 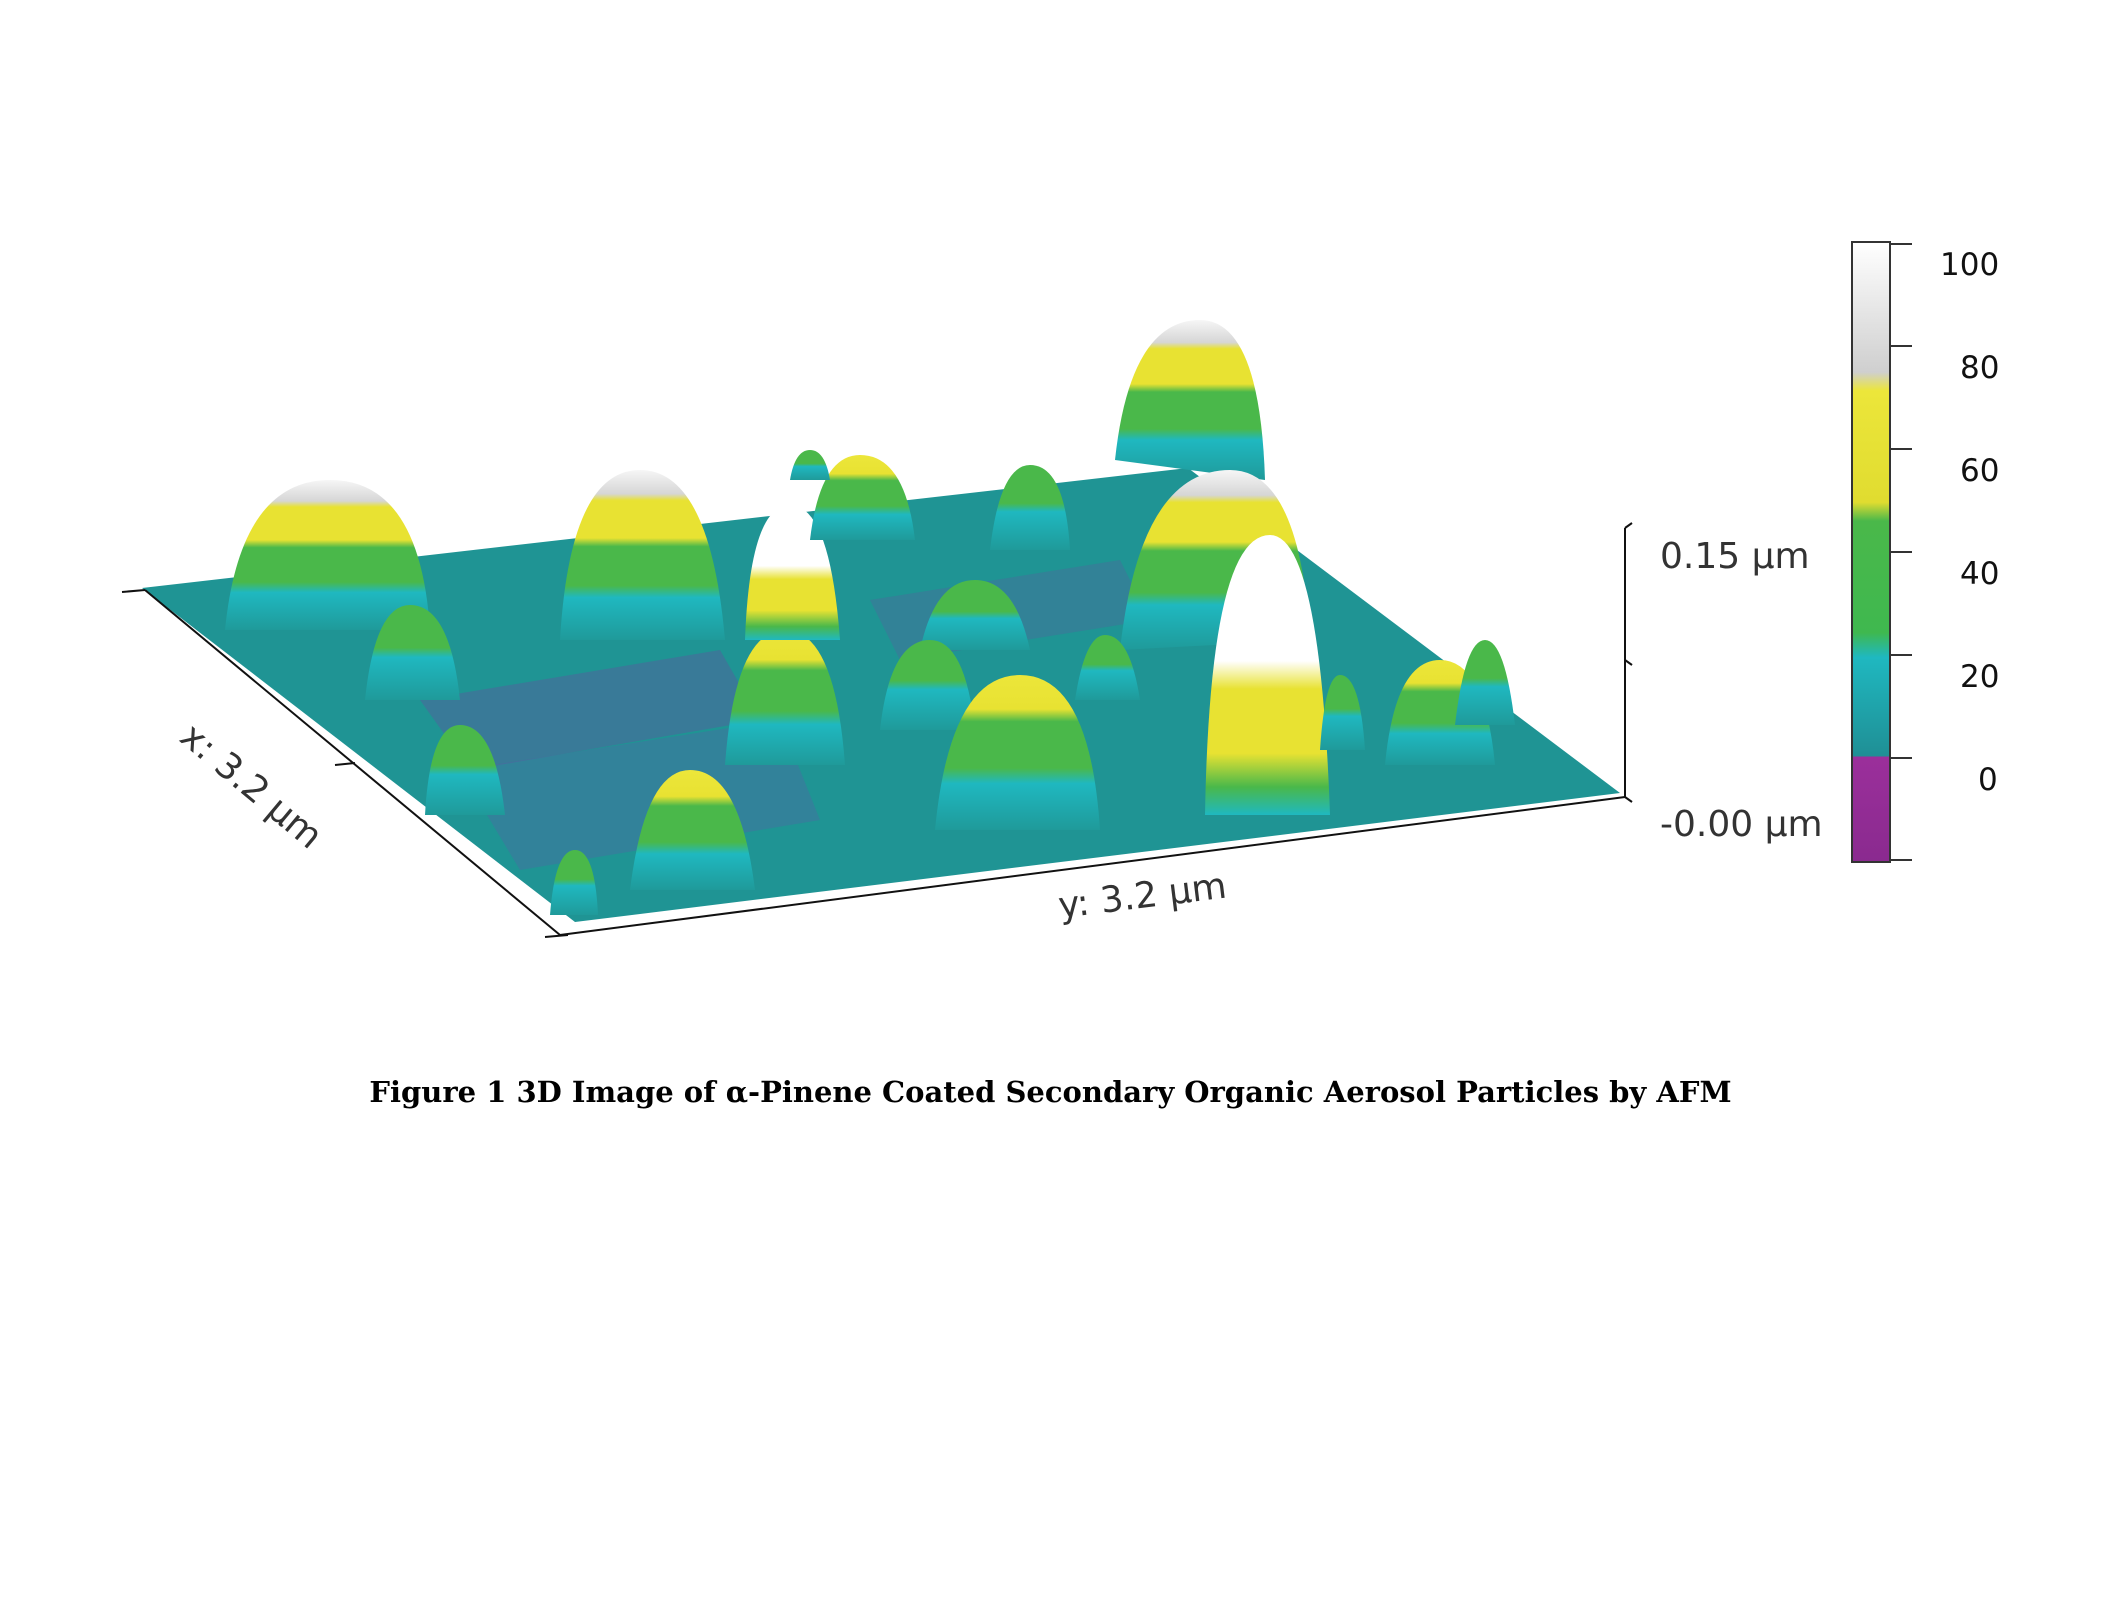 I want to click on colorbar-tick-label: 40, so click(x=1979, y=574).